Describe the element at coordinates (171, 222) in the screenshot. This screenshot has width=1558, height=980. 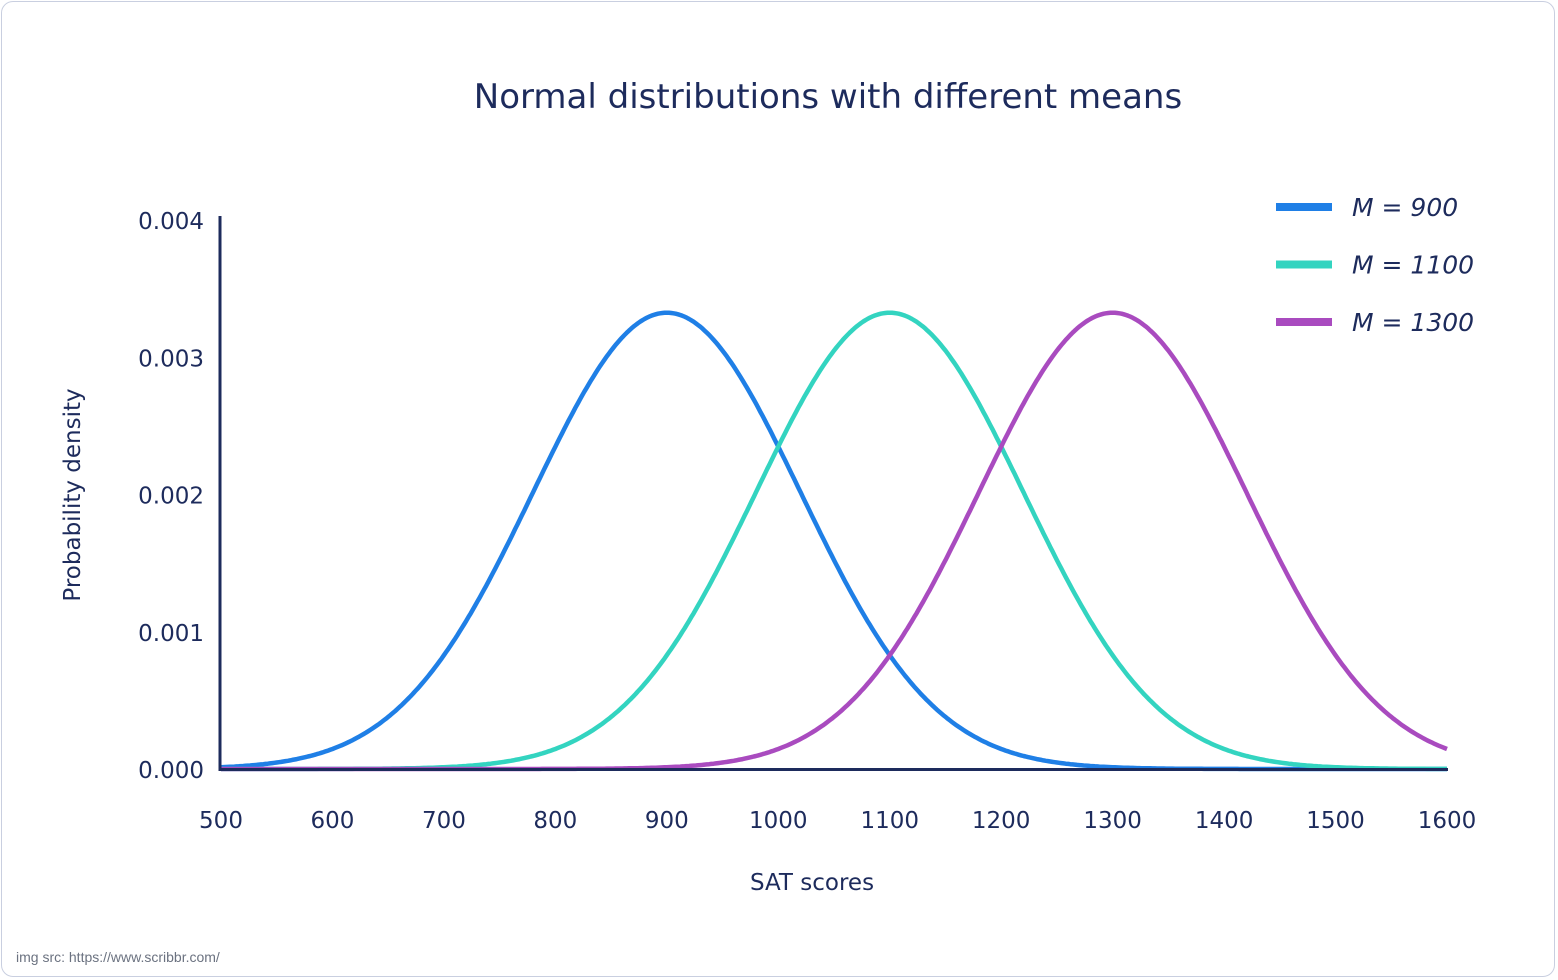
I see `y-tick-label: 0.004` at that location.